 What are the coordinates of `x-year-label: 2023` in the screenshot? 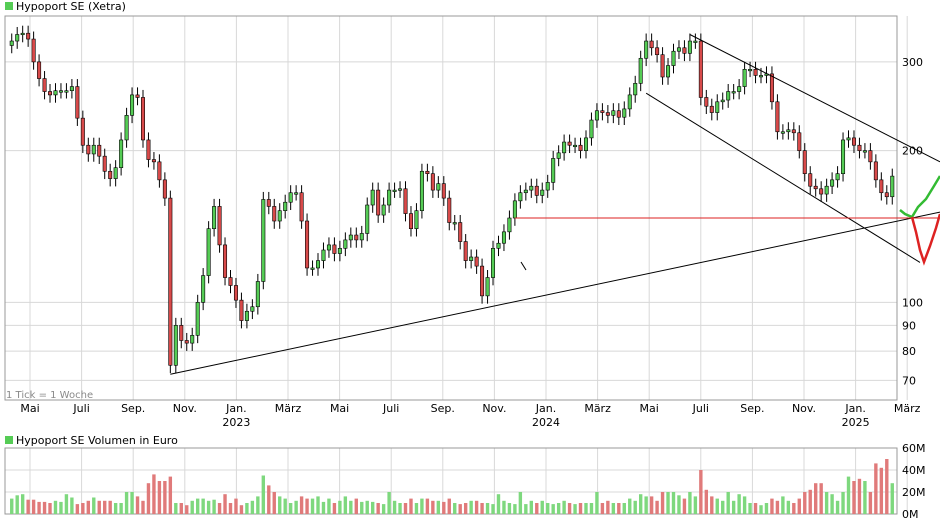 It's located at (236, 422).